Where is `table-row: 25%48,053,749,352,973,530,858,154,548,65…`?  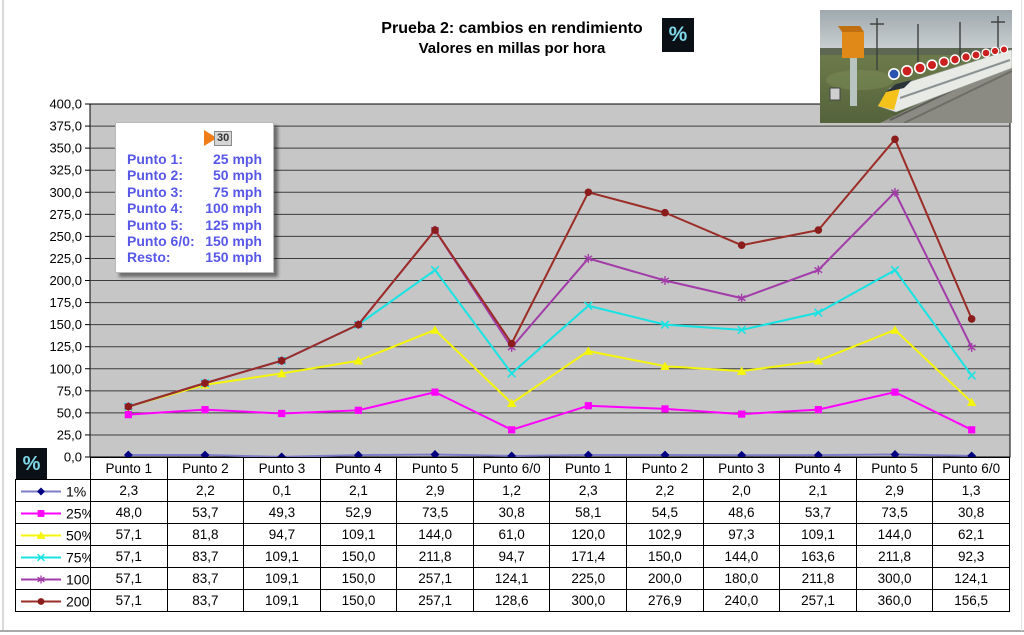
table-row: 25%48,053,749,352,973,530,858,154,548,65… is located at coordinates (512, 512).